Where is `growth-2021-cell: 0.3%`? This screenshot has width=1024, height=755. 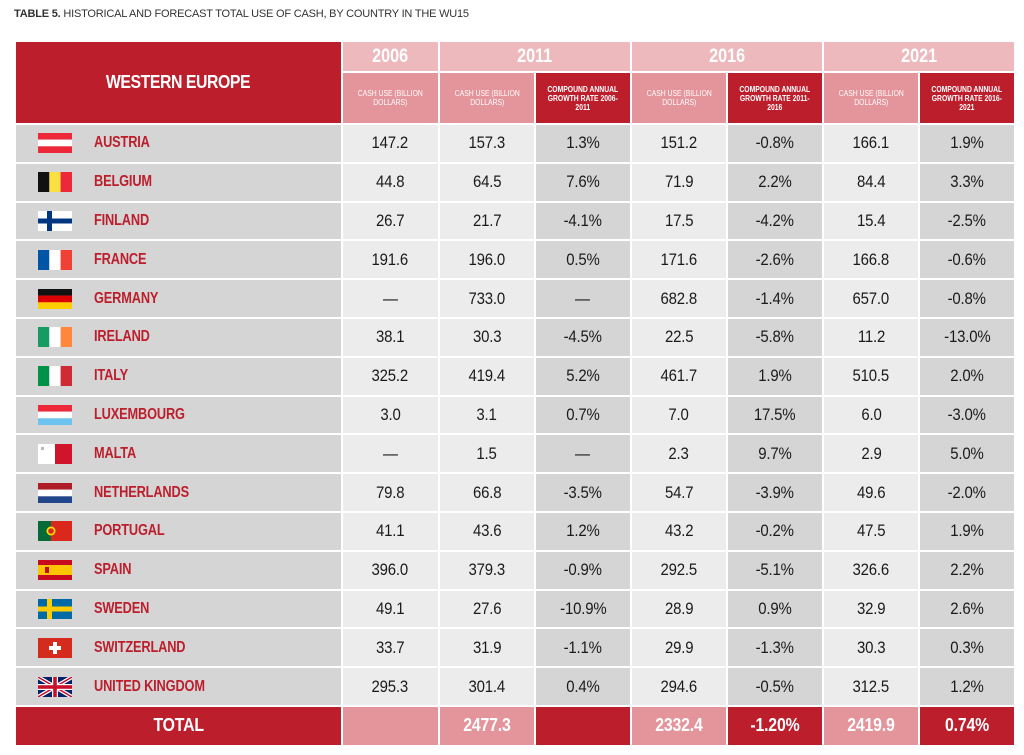
growth-2021-cell: 0.3% is located at coordinates (967, 648).